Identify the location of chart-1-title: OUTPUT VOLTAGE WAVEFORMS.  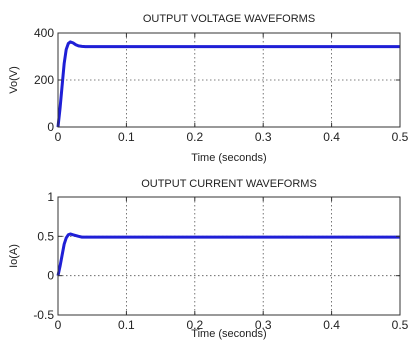
(229, 19).